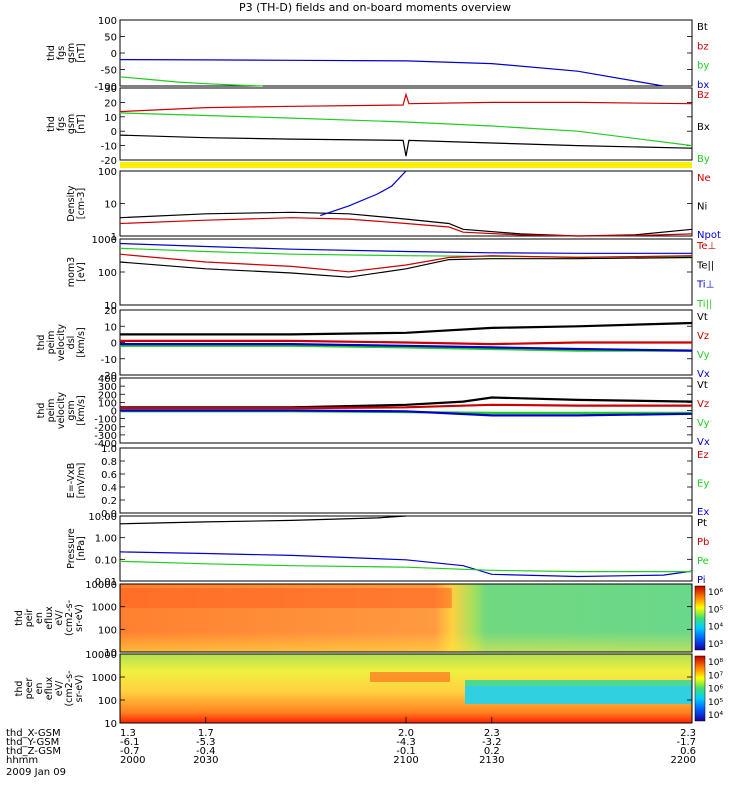 The height and width of the screenshot is (800, 750). Describe the element at coordinates (81, 410) in the screenshot. I see `y-axis-label: [km/s]` at that location.